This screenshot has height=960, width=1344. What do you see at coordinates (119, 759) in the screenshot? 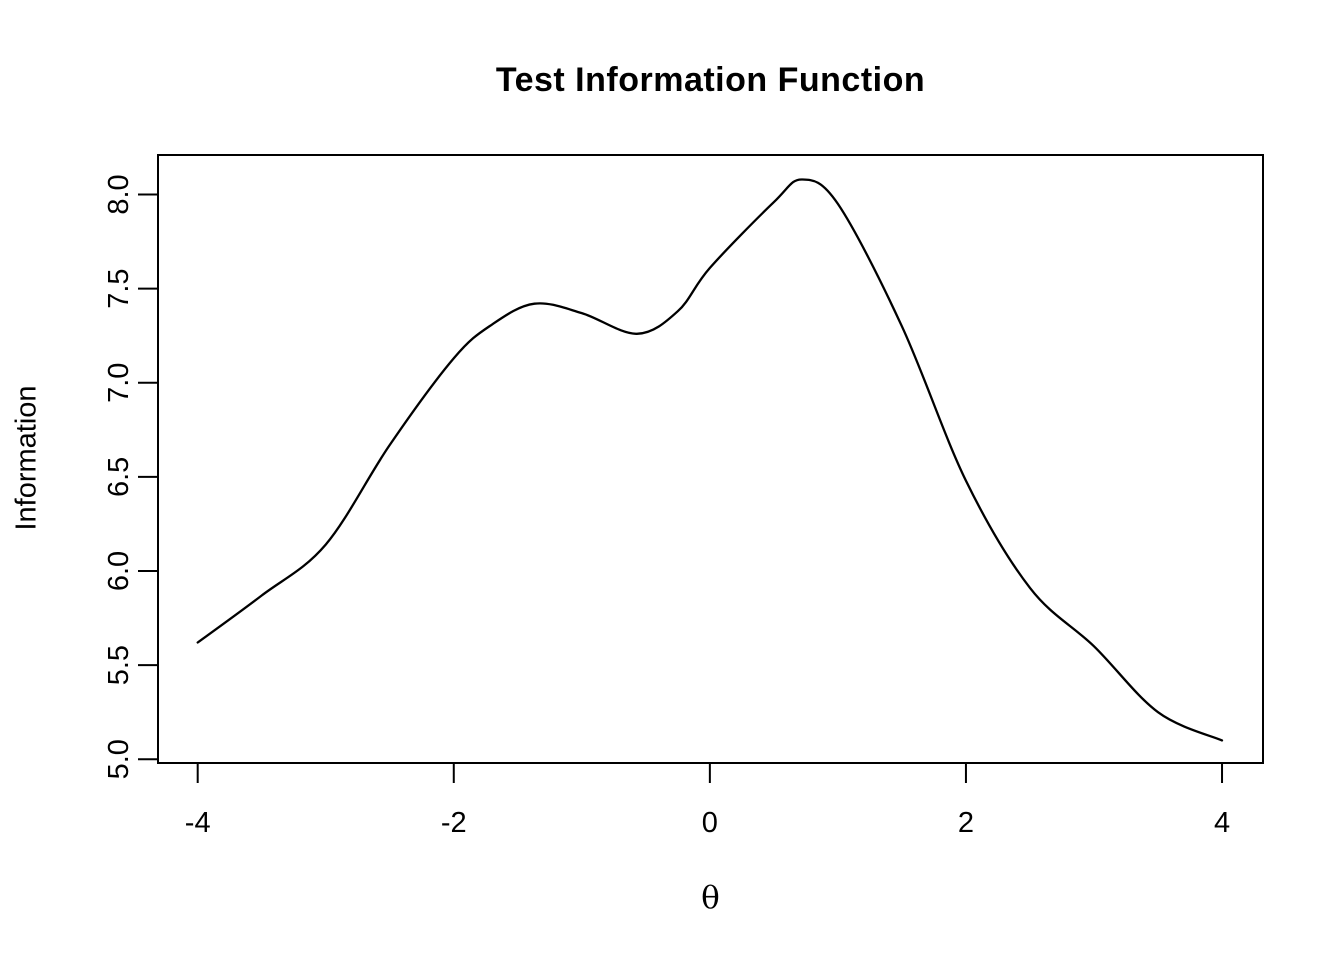
I see `y-tick-label: 5.0` at bounding box center [119, 759].